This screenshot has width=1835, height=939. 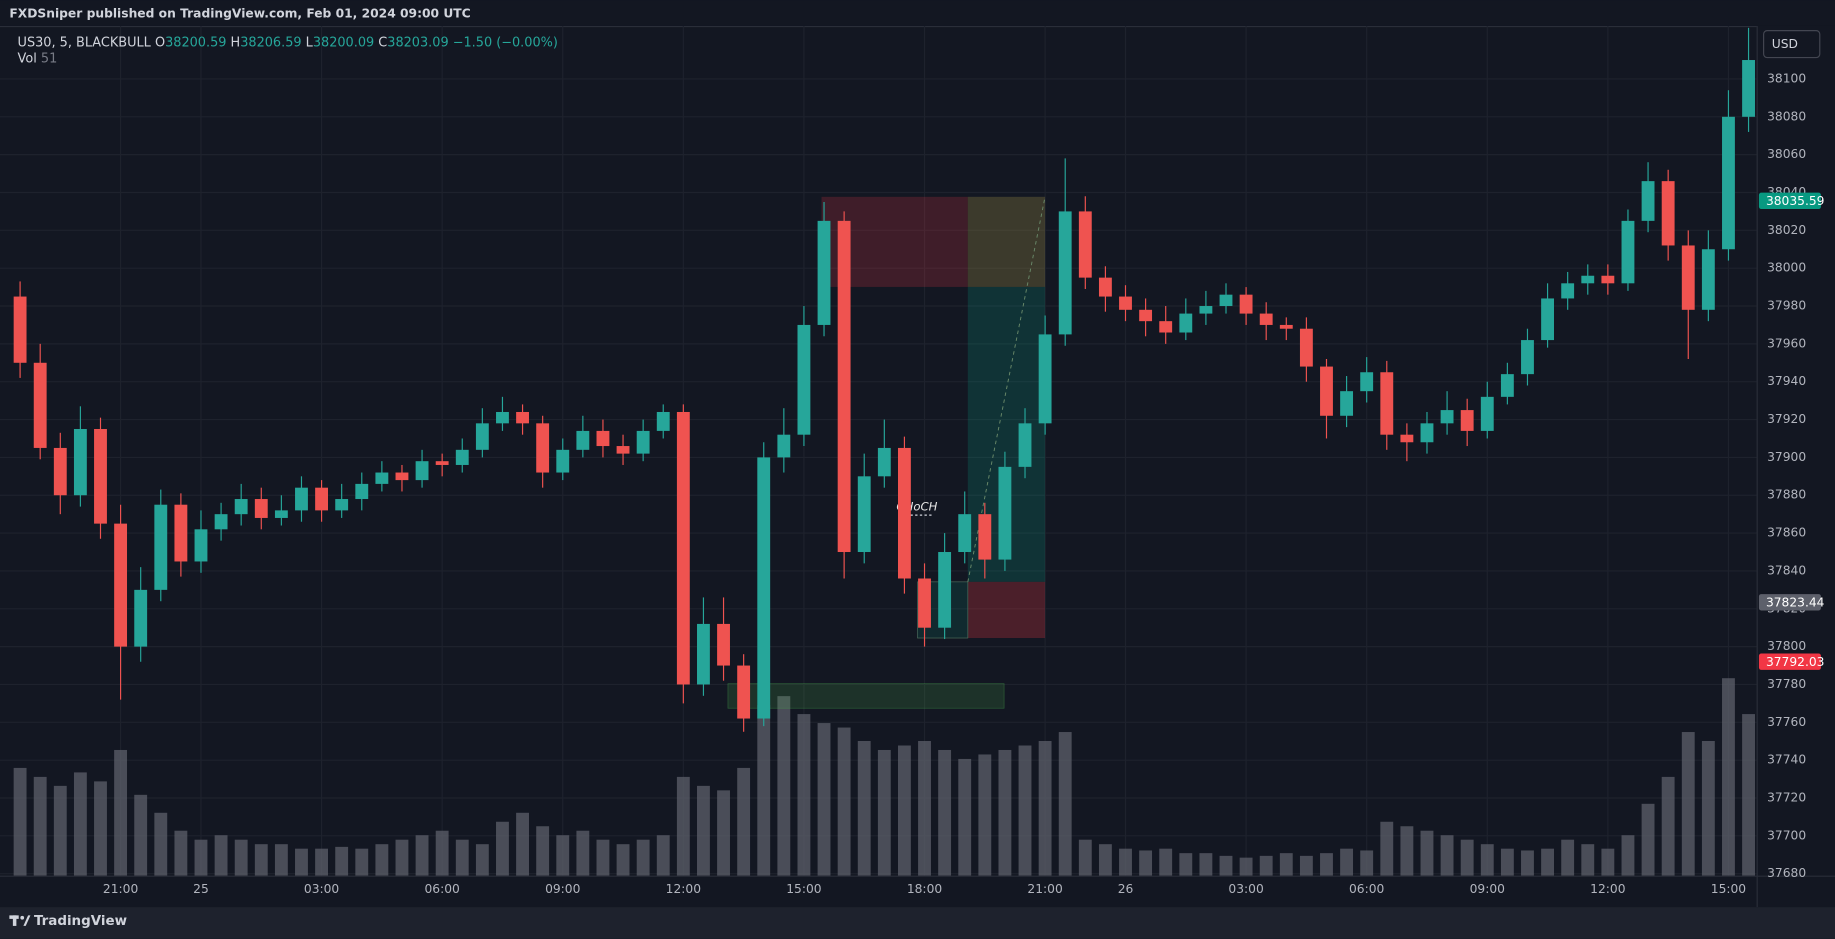 What do you see at coordinates (562, 889) in the screenshot?
I see `x-tick-label: 09:00` at bounding box center [562, 889].